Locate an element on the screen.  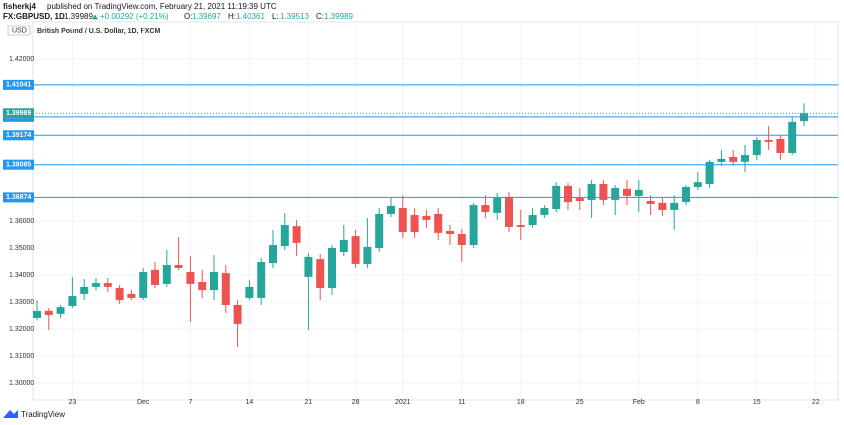
x-tick-label: Dec is located at coordinates (143, 402).